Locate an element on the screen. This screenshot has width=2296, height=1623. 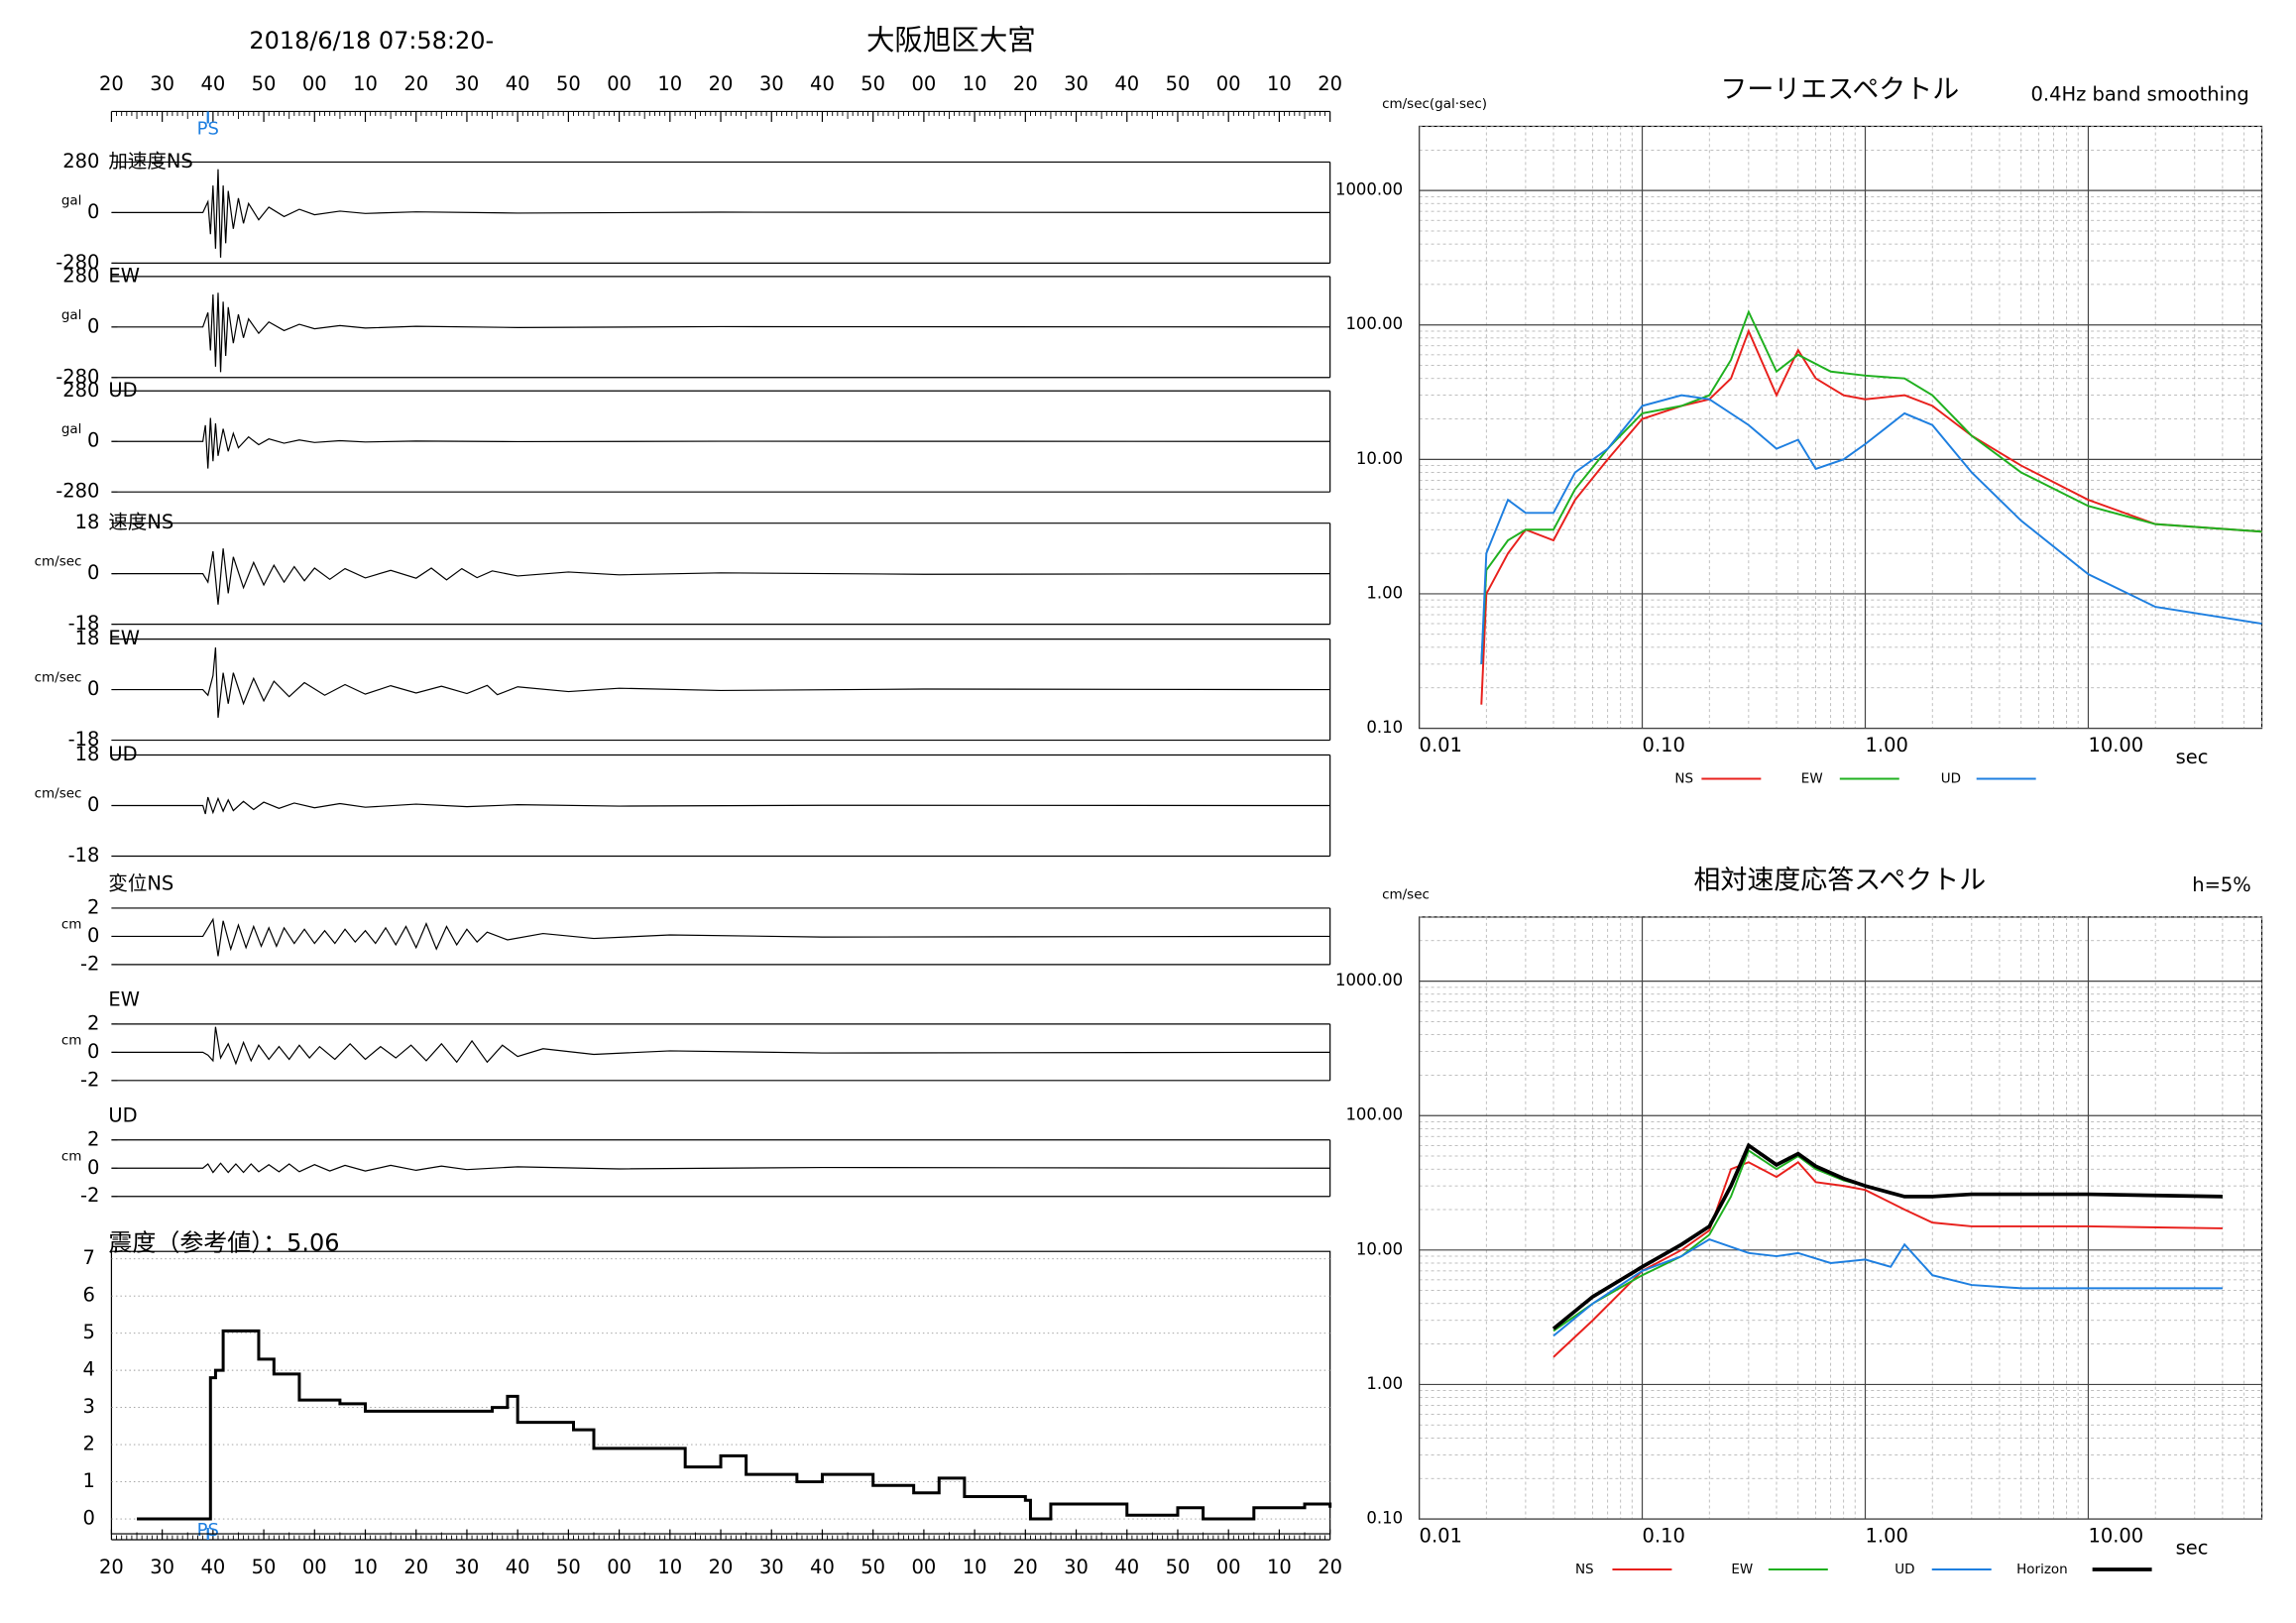
plot-frame is located at coordinates (1841, 1218).